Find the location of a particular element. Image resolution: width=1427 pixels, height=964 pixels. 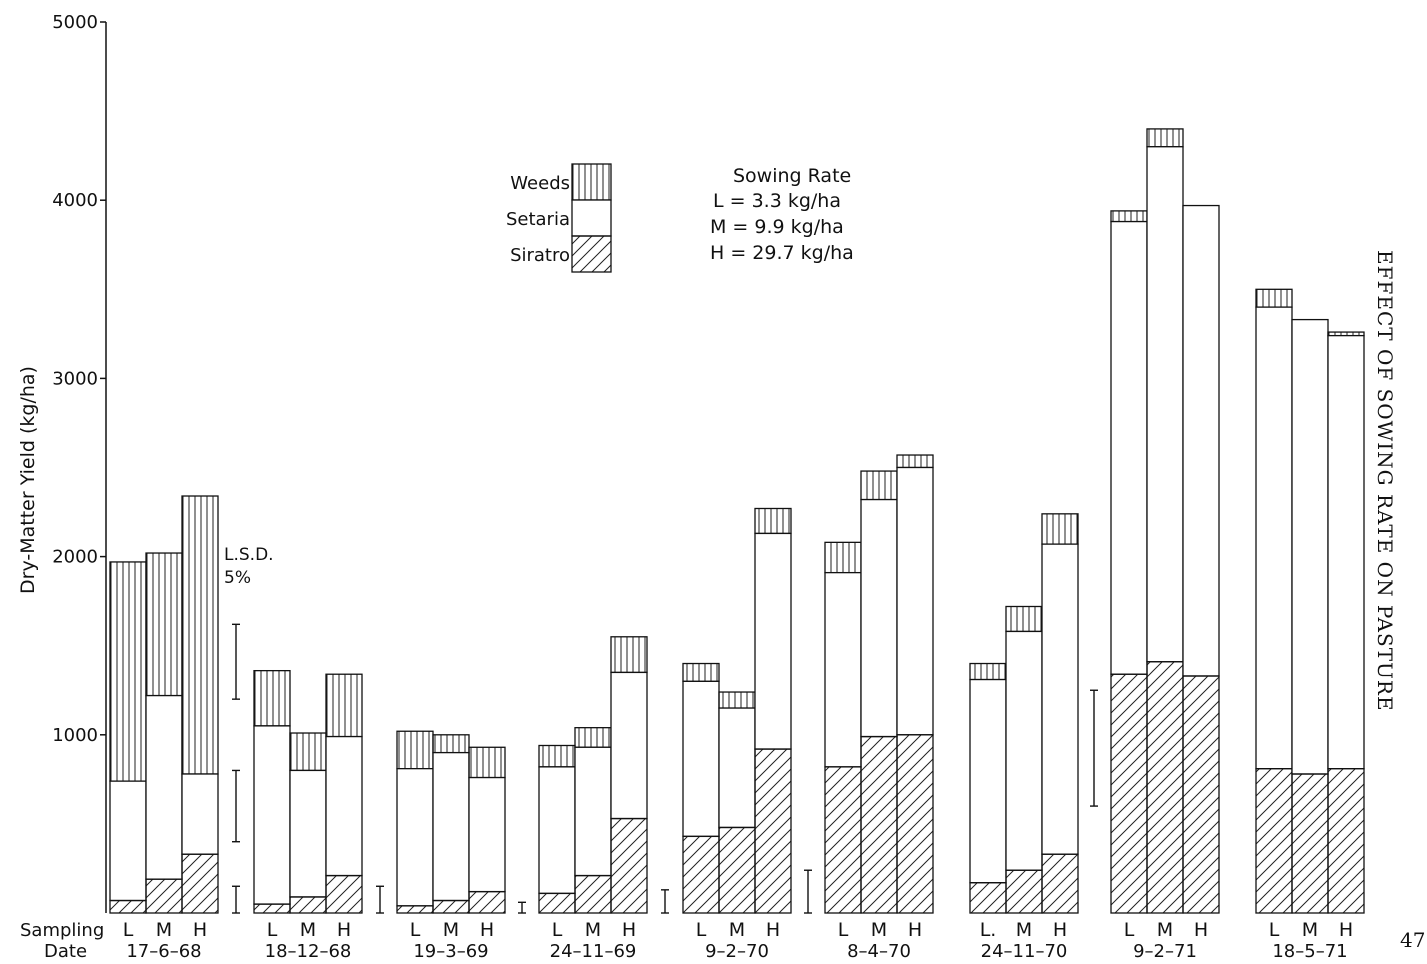

bar-group: L M H18–12–68 is located at coordinates (308, 815).